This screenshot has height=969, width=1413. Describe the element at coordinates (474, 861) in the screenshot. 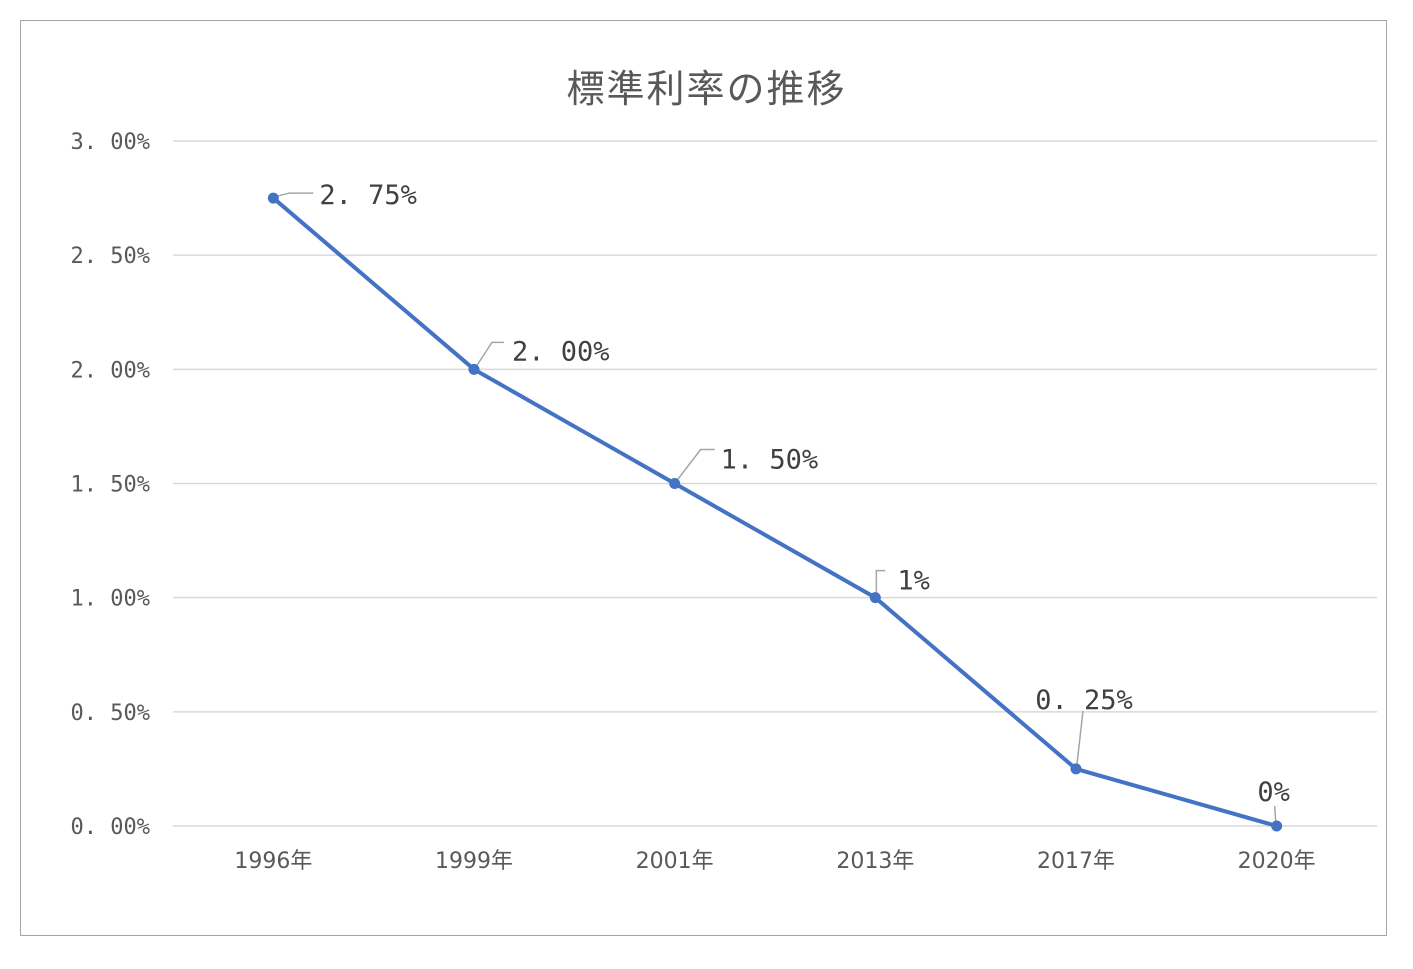

I see `x-tick-label: 1999年` at that location.